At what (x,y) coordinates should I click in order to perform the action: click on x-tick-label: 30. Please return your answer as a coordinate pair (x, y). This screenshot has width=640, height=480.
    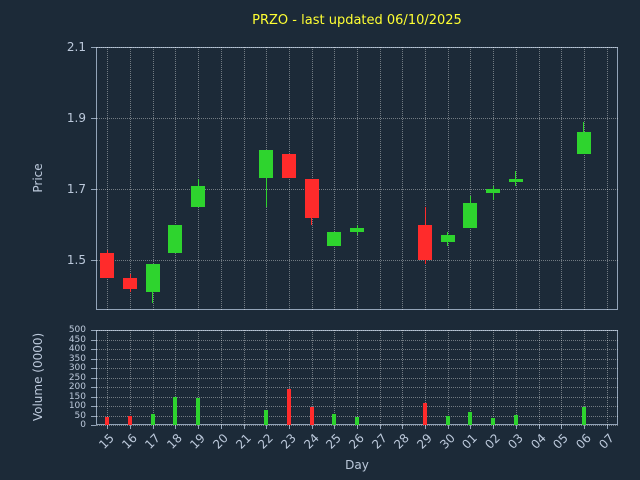
    Looking at the image, I should click on (447, 441).